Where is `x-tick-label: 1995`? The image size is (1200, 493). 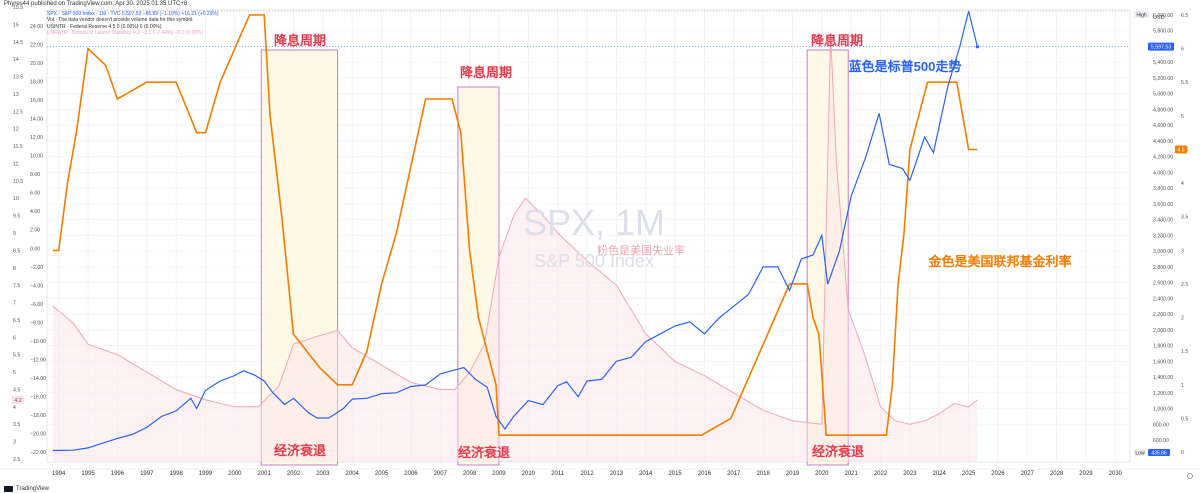 x-tick-label: 1995 is located at coordinates (88, 474).